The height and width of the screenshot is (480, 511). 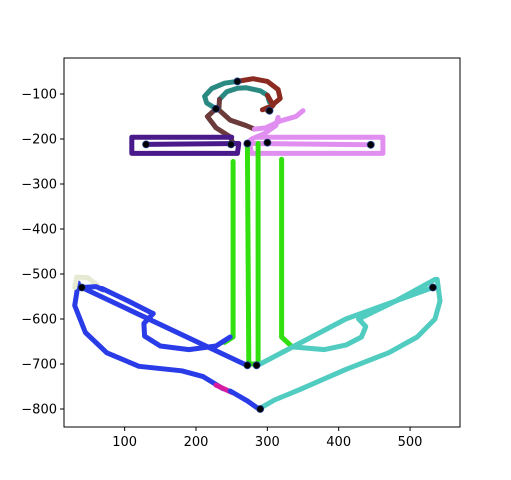 I want to click on x-tick-label: 300, so click(x=267, y=442).